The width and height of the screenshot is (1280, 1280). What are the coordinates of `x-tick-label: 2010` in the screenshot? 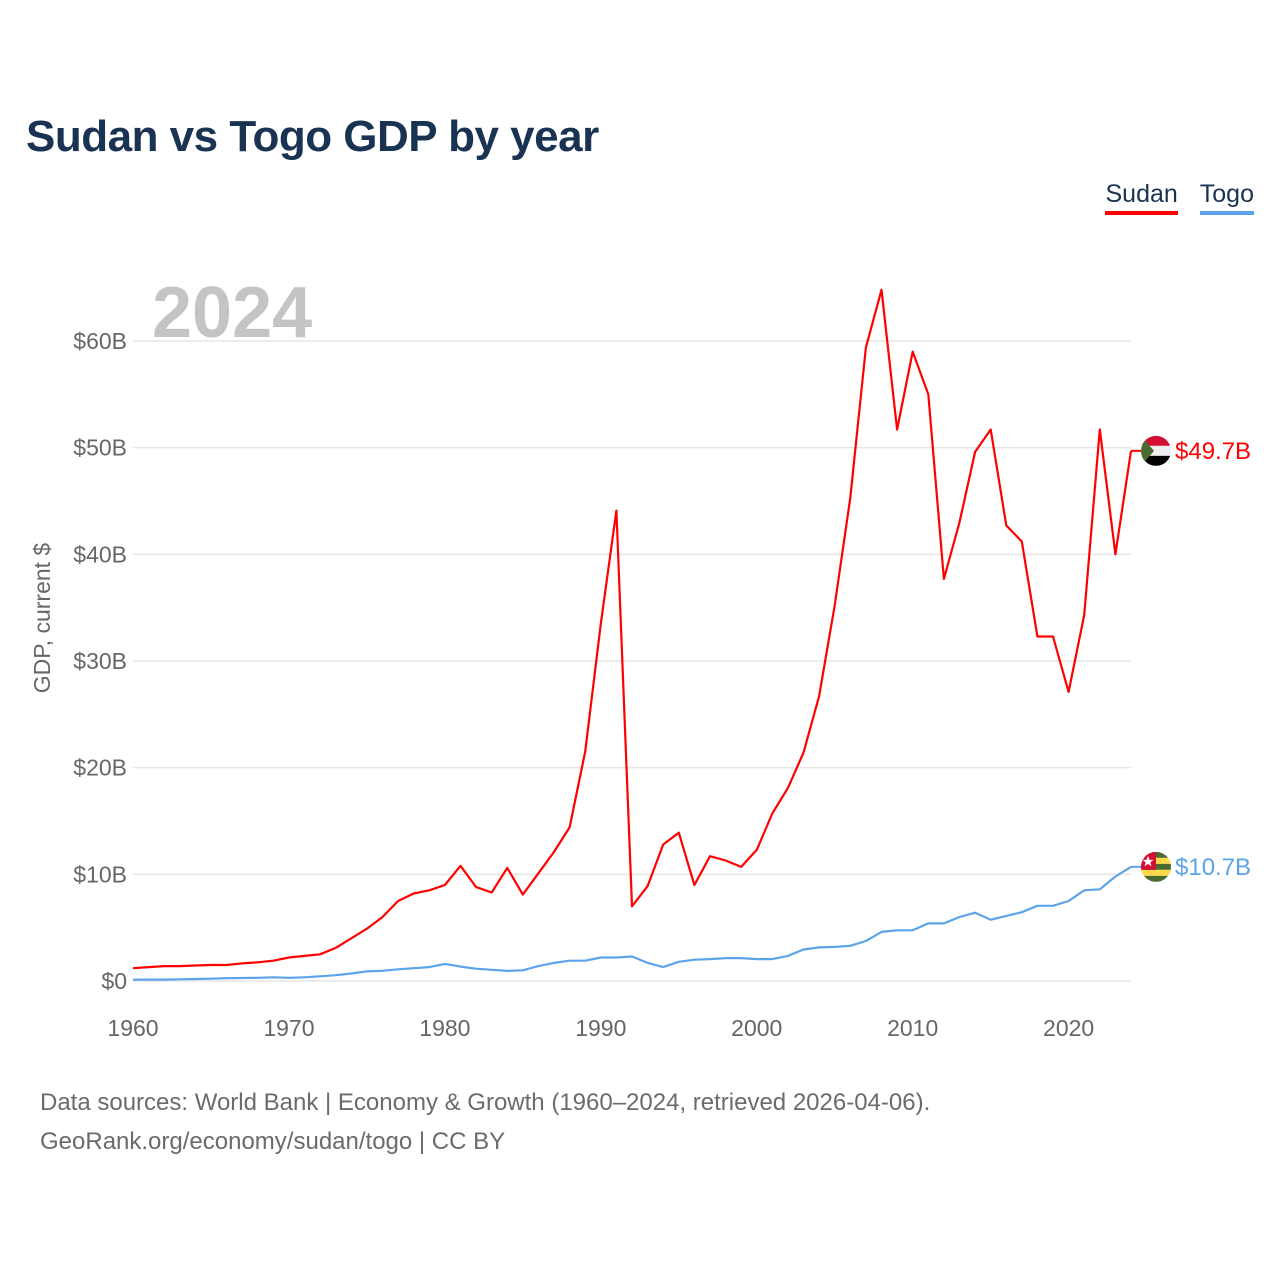 It's located at (912, 1028).